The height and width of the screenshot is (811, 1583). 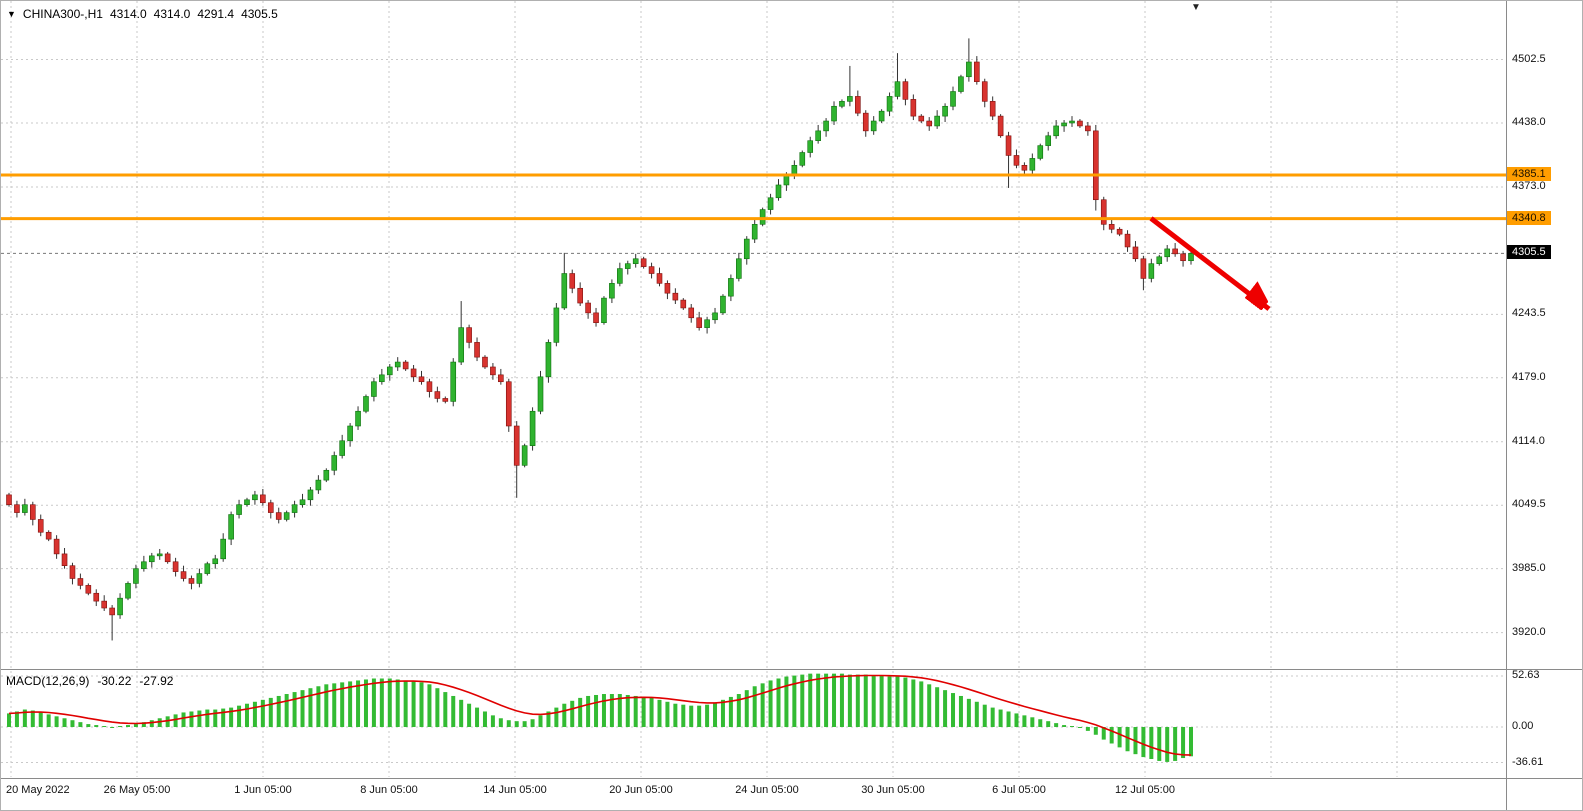 I want to click on price-tick-label: 3985.0, so click(x=1529, y=567).